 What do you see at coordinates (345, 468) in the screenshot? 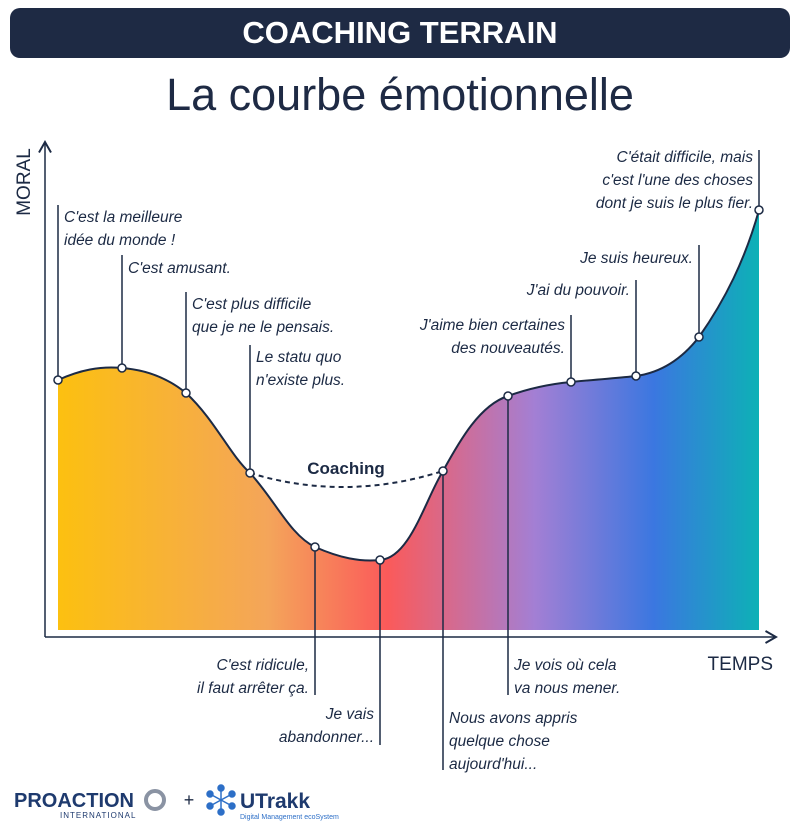
I see `coaching-label: Coaching` at bounding box center [345, 468].